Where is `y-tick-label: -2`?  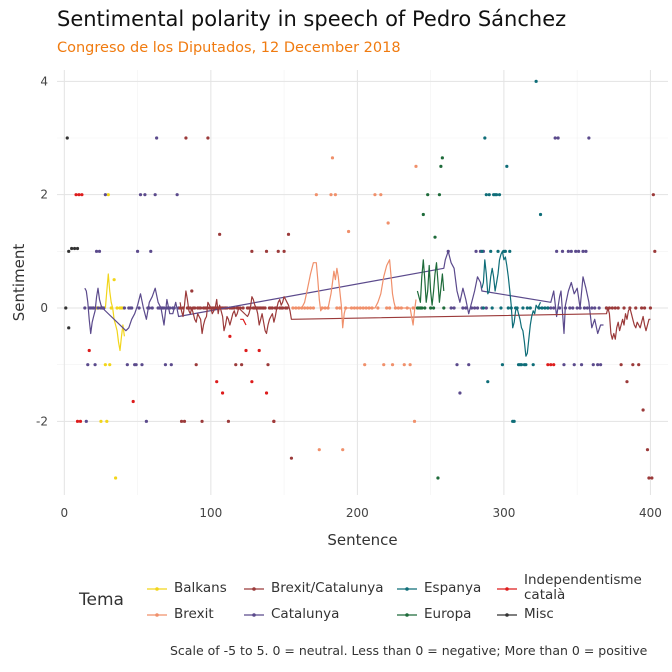
y-tick-label: -2 is located at coordinates (42, 421).